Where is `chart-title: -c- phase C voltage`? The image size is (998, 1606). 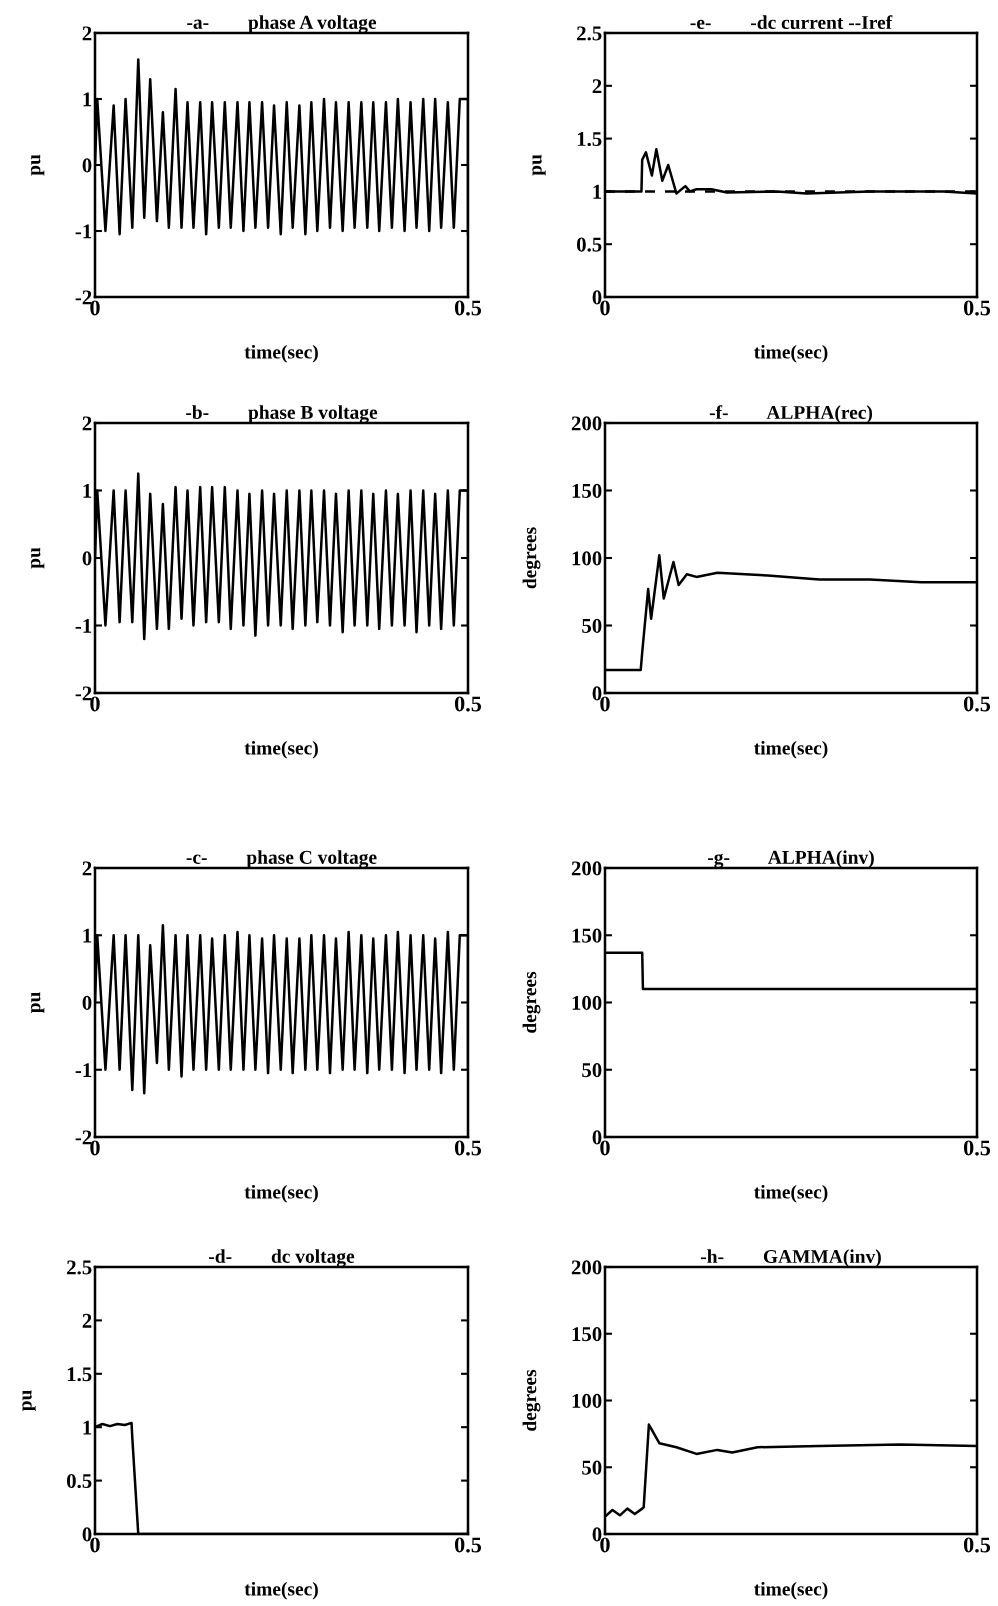 chart-title: -c- phase C voltage is located at coordinates (281, 859).